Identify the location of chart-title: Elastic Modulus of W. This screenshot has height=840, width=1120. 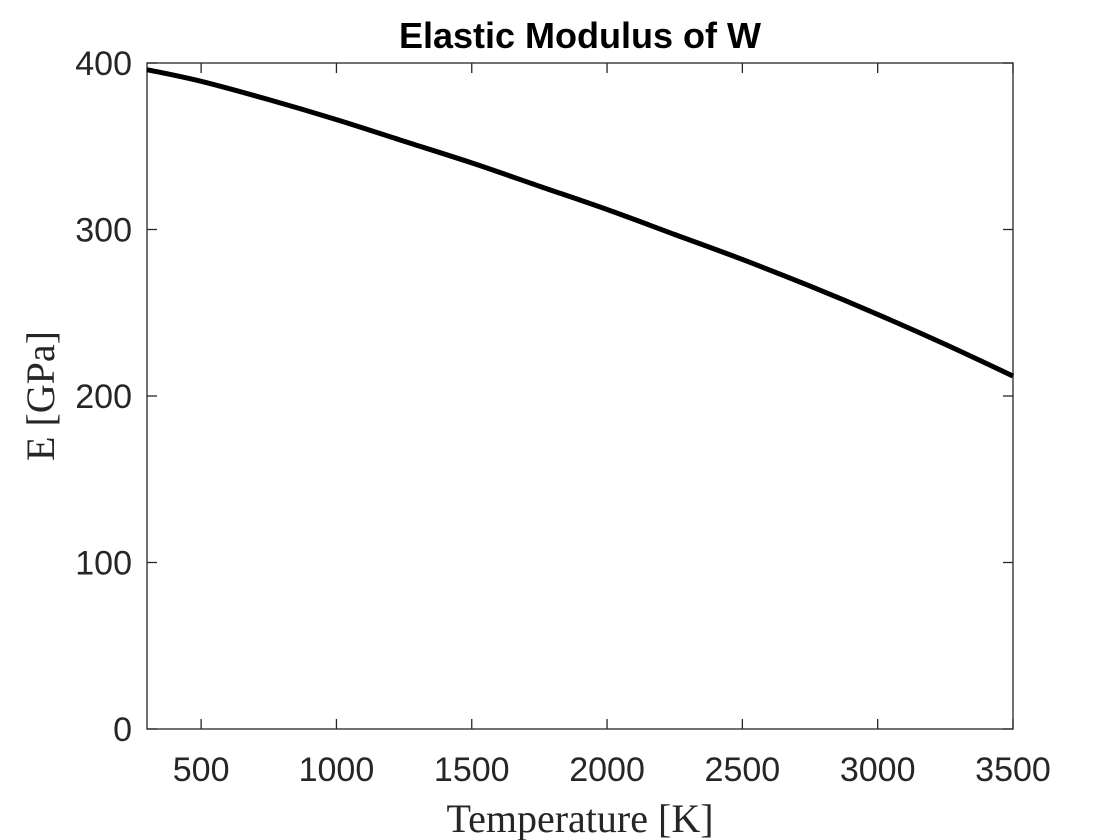
(580, 35).